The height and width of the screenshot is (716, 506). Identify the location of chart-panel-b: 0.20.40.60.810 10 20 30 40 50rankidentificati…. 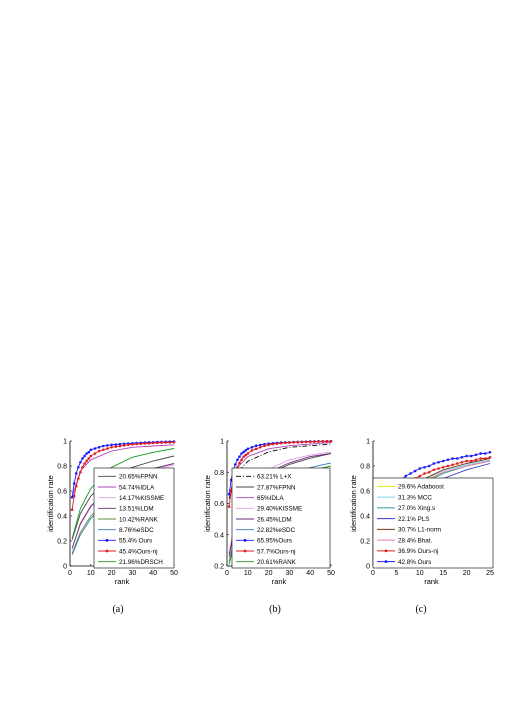
(269, 513).